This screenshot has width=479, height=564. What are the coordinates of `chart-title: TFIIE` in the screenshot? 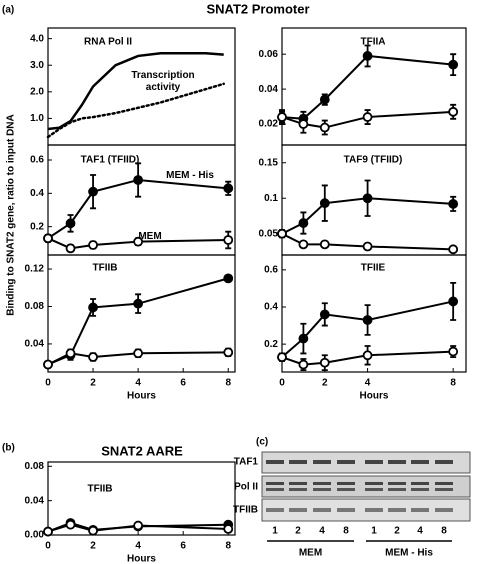 It's located at (373, 268).